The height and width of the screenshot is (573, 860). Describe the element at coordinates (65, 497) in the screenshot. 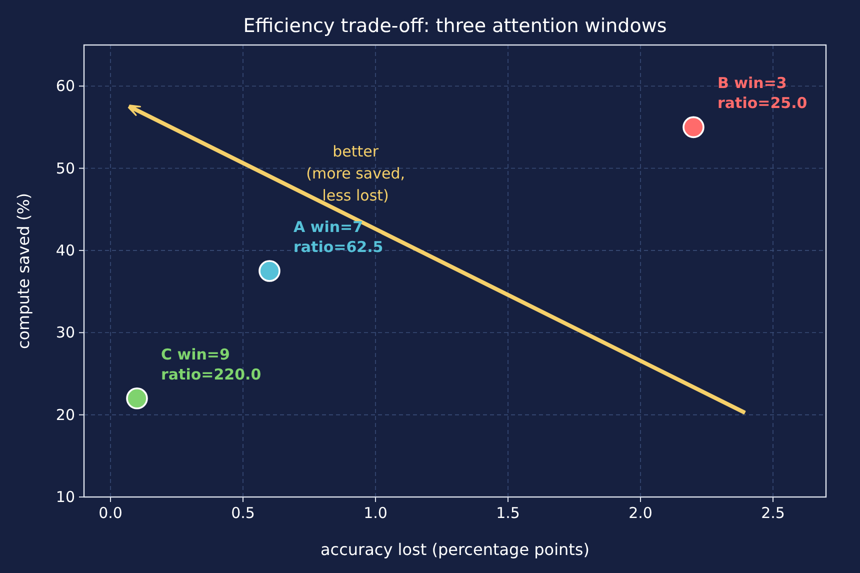

I see `y-tick-label: 10` at that location.